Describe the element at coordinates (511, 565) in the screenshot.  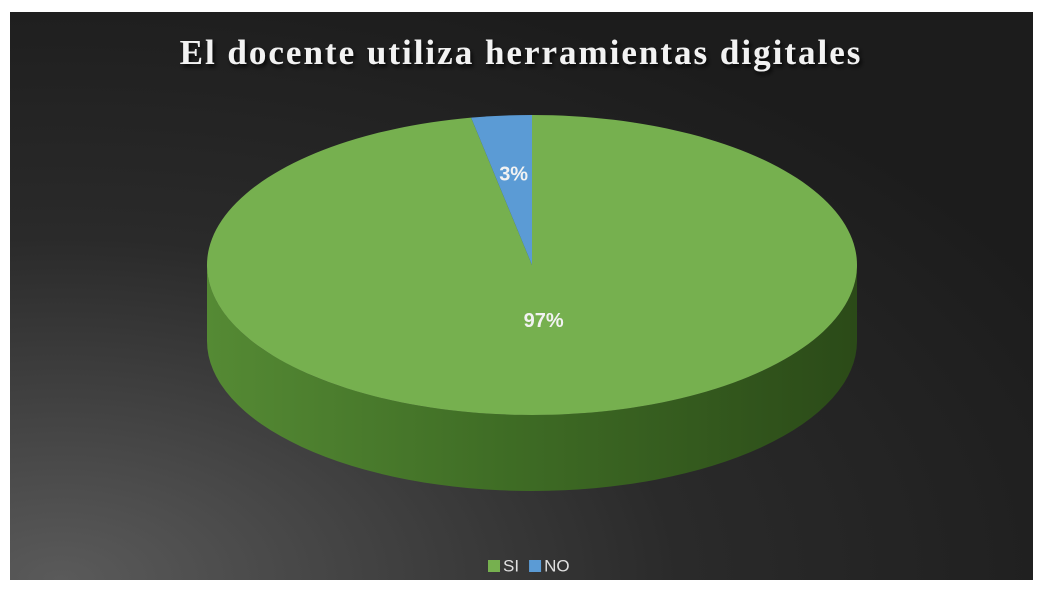
I see `legend-label: SI` at that location.